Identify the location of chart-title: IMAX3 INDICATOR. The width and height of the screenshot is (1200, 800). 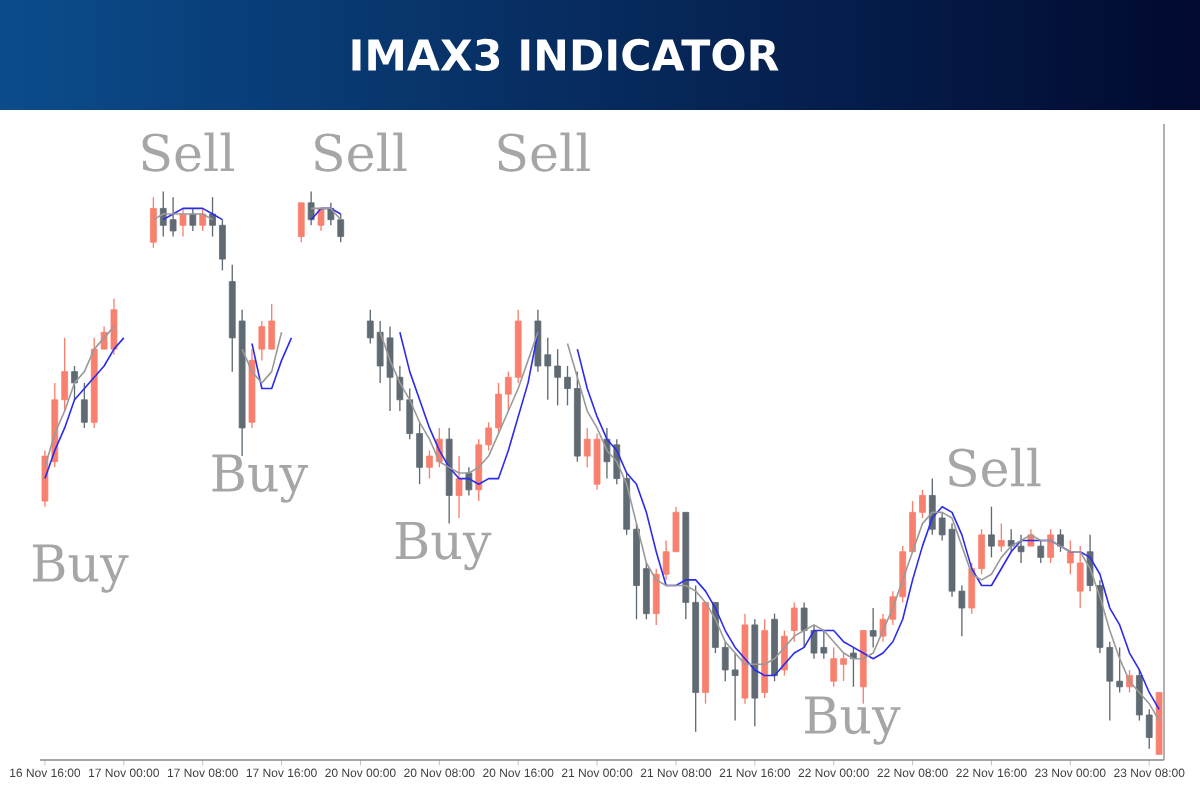
(565, 55).